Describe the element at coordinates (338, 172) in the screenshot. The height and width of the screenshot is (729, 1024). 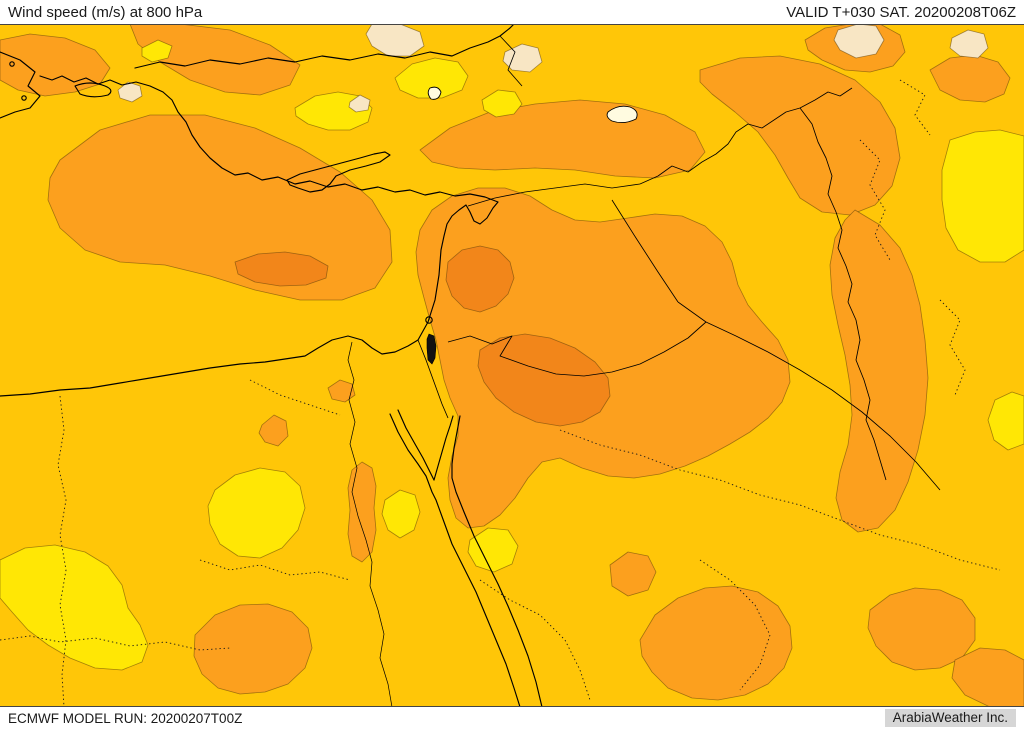
I see `cyprus-island` at that location.